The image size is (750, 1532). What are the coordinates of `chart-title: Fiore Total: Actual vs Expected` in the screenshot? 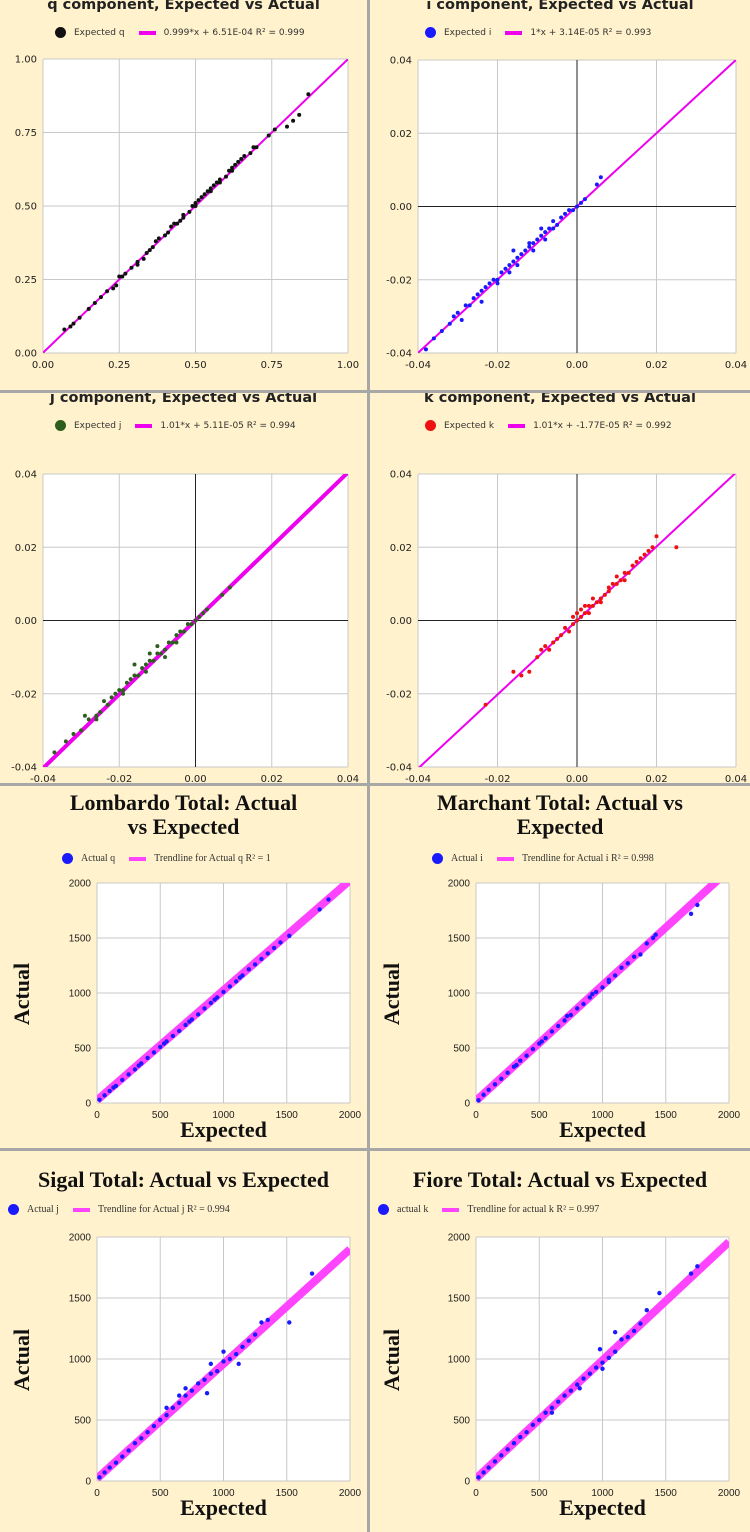 It's located at (560, 1179).